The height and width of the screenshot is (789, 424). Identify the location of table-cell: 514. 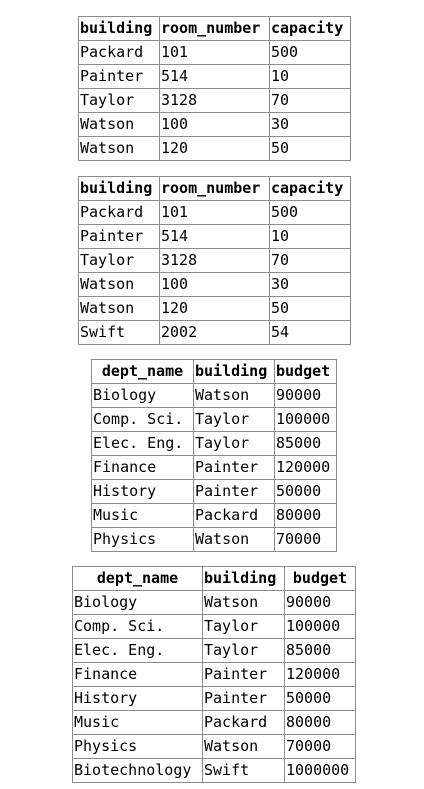
(214, 76).